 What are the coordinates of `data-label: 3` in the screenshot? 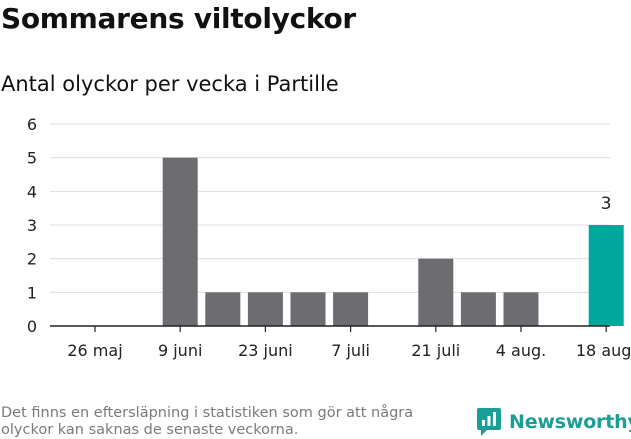 It's located at (606, 204).